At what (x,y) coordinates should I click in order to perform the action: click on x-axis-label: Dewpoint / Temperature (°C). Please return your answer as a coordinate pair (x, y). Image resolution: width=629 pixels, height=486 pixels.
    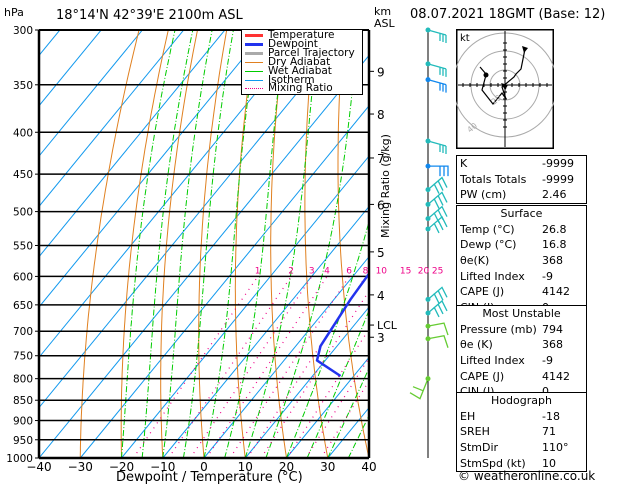
    Looking at the image, I should click on (209, 477).